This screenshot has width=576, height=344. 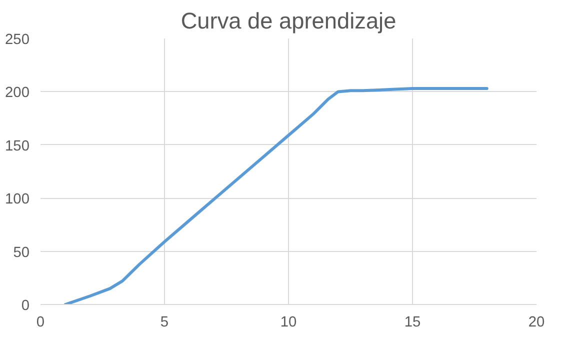 I want to click on y-tick-label: 250, so click(x=17, y=40).